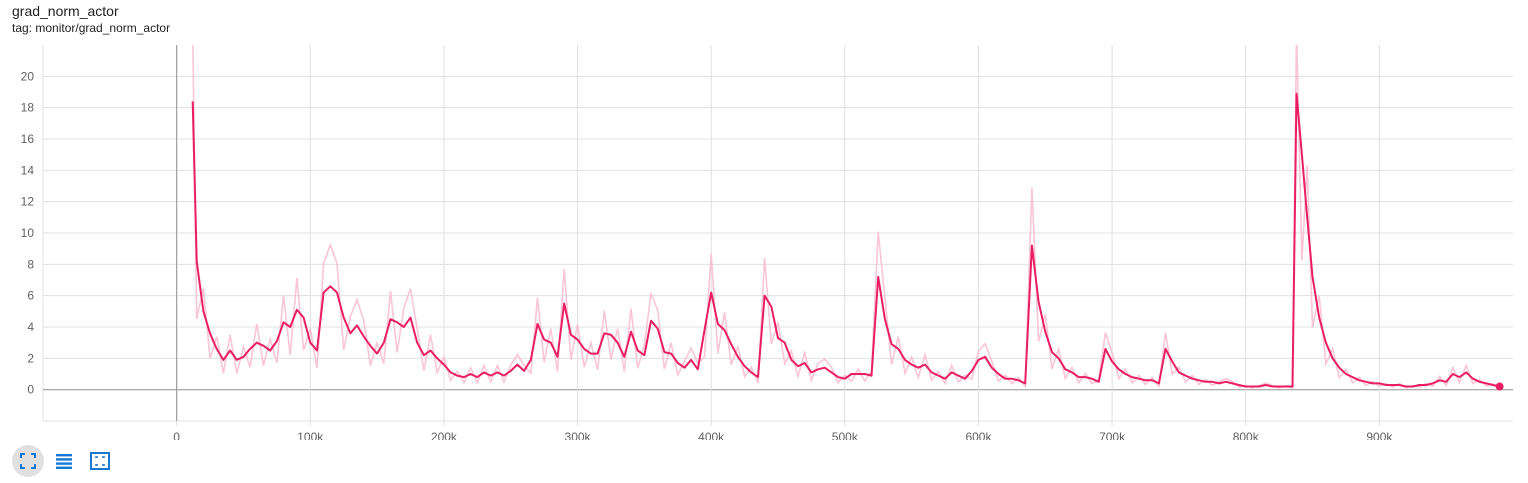  What do you see at coordinates (30, 327) in the screenshot?
I see `y-tick-label: 4` at bounding box center [30, 327].